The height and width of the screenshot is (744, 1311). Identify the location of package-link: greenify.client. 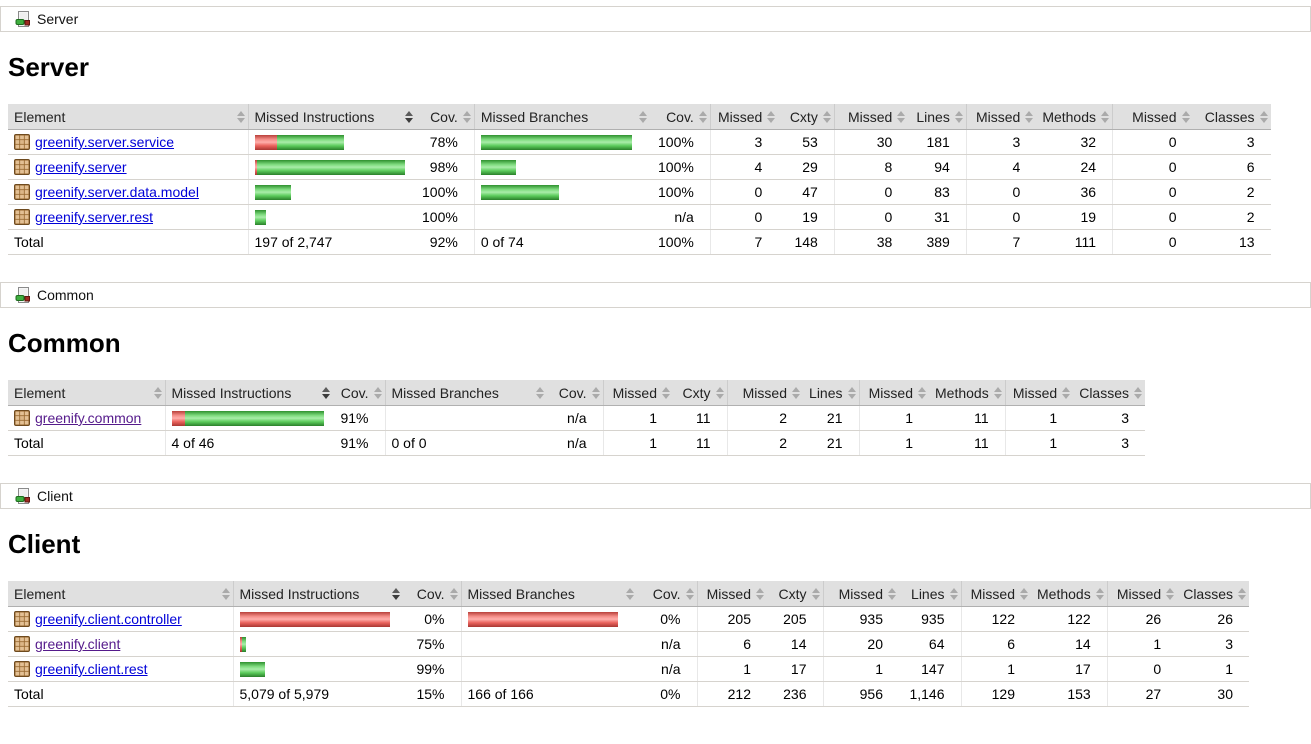
(78, 644).